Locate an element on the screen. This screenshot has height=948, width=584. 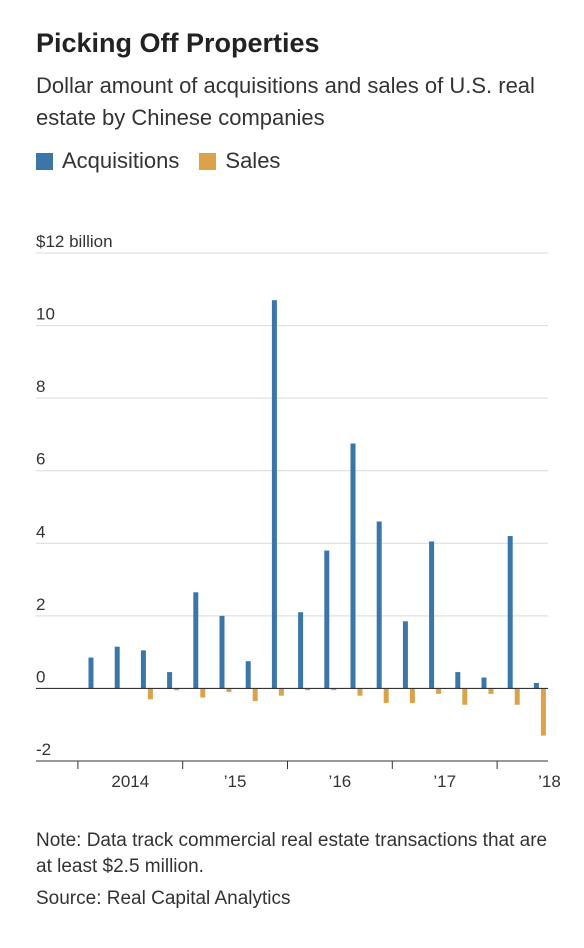
legend-swatch-acquisitions is located at coordinates (44, 161).